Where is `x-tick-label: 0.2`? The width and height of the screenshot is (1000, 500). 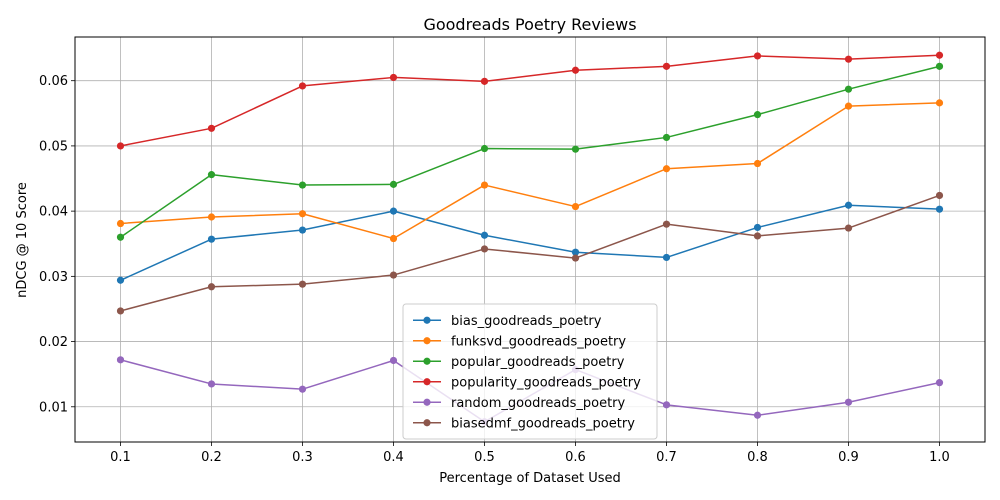 x-tick-label: 0.2 is located at coordinates (211, 457).